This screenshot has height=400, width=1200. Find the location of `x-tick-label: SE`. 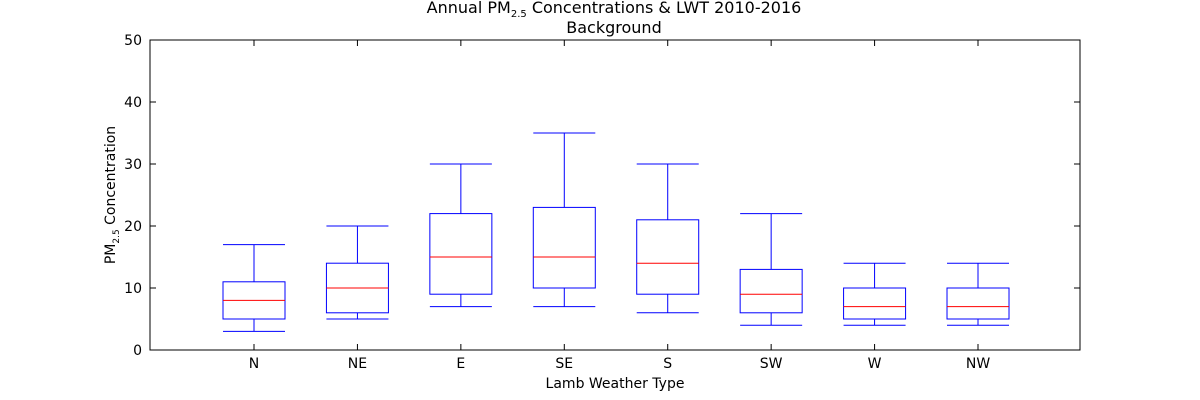

x-tick-label: SE is located at coordinates (564, 364).